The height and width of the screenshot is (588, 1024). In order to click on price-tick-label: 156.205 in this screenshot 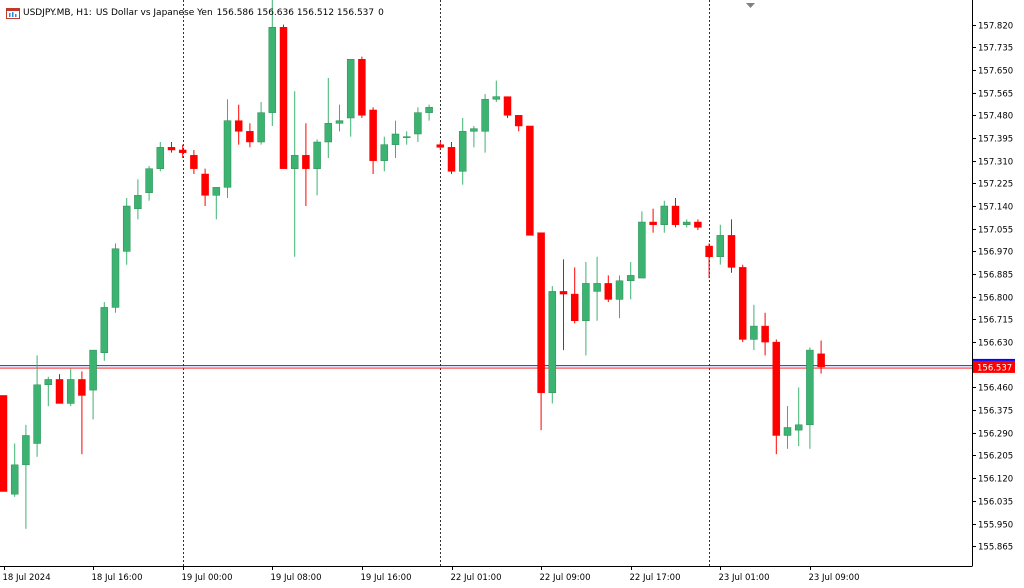, I will do `click(995, 457)`.